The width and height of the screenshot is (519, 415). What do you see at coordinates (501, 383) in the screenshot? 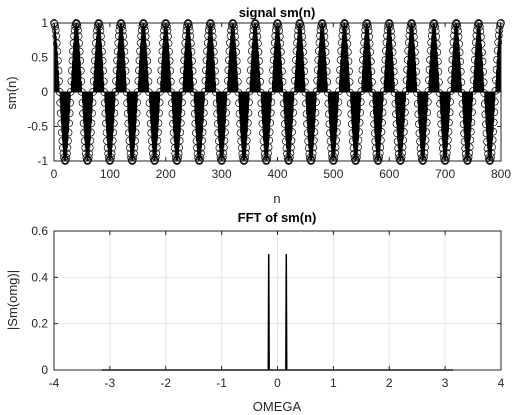
I see `fft-x-tick-label: 4` at bounding box center [501, 383].